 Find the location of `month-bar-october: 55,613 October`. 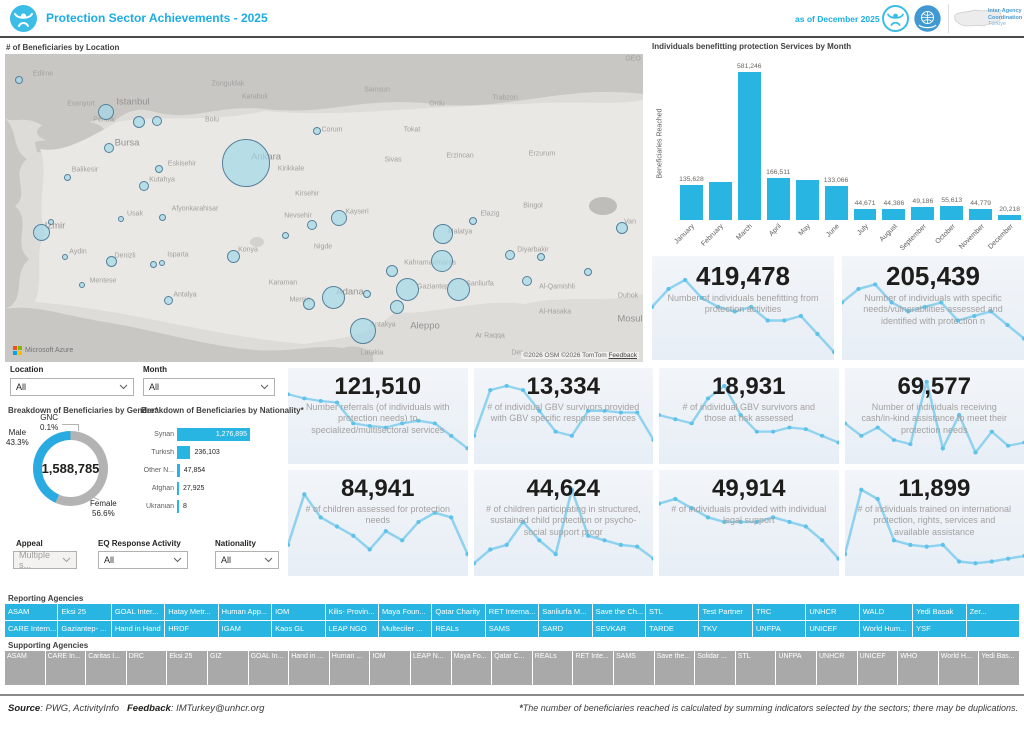

month-bar-october: 55,613 October is located at coordinates (949, 221).